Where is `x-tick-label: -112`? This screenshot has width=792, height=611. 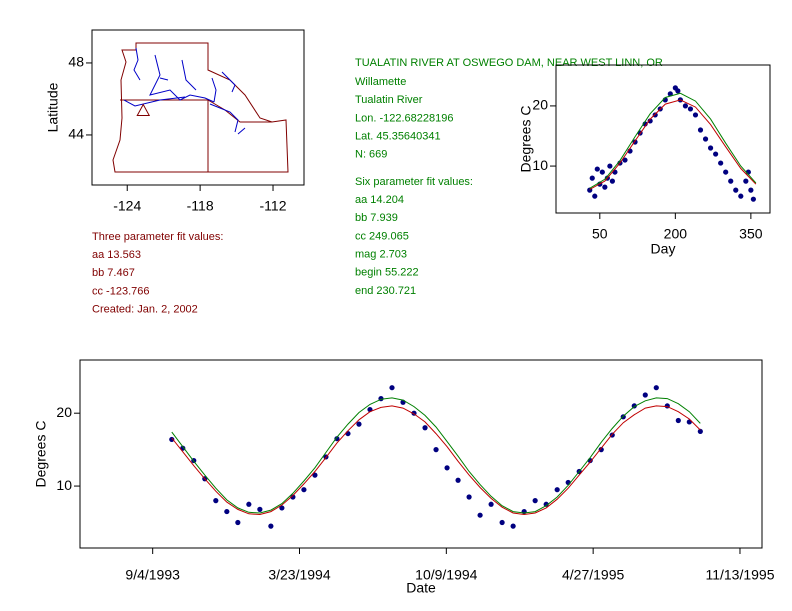 x-tick-label: -112 is located at coordinates (273, 206).